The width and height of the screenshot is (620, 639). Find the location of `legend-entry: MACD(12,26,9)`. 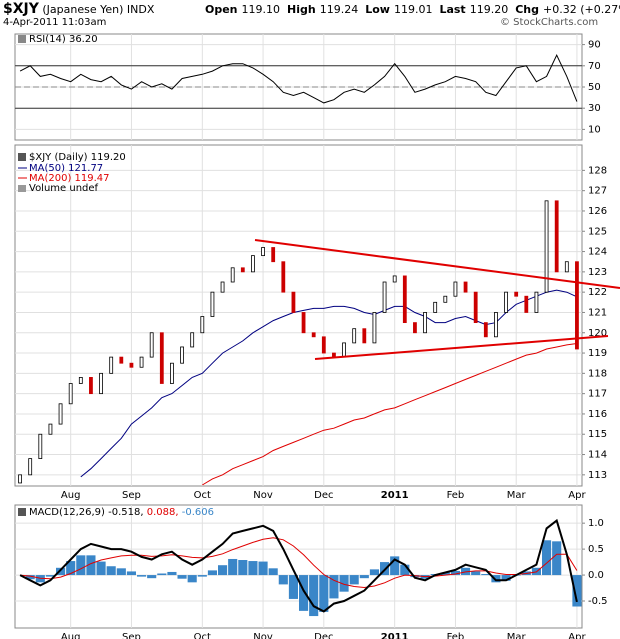

legend-entry: MACD(12,26,9) is located at coordinates (67, 512).